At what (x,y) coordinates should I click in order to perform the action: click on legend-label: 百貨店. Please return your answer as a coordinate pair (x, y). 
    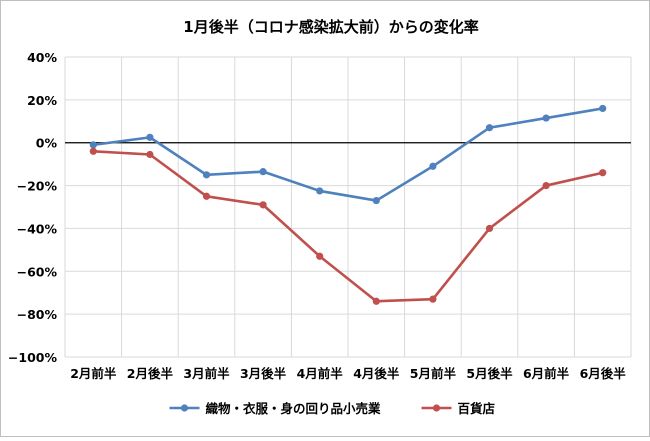
    Looking at the image, I should click on (477, 408).